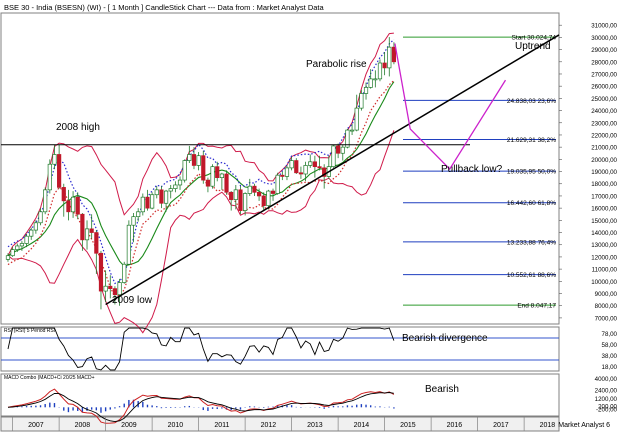  Describe the element at coordinates (604, 184) in the screenshot. I see `y-tick-label: 18000,00` at that location.